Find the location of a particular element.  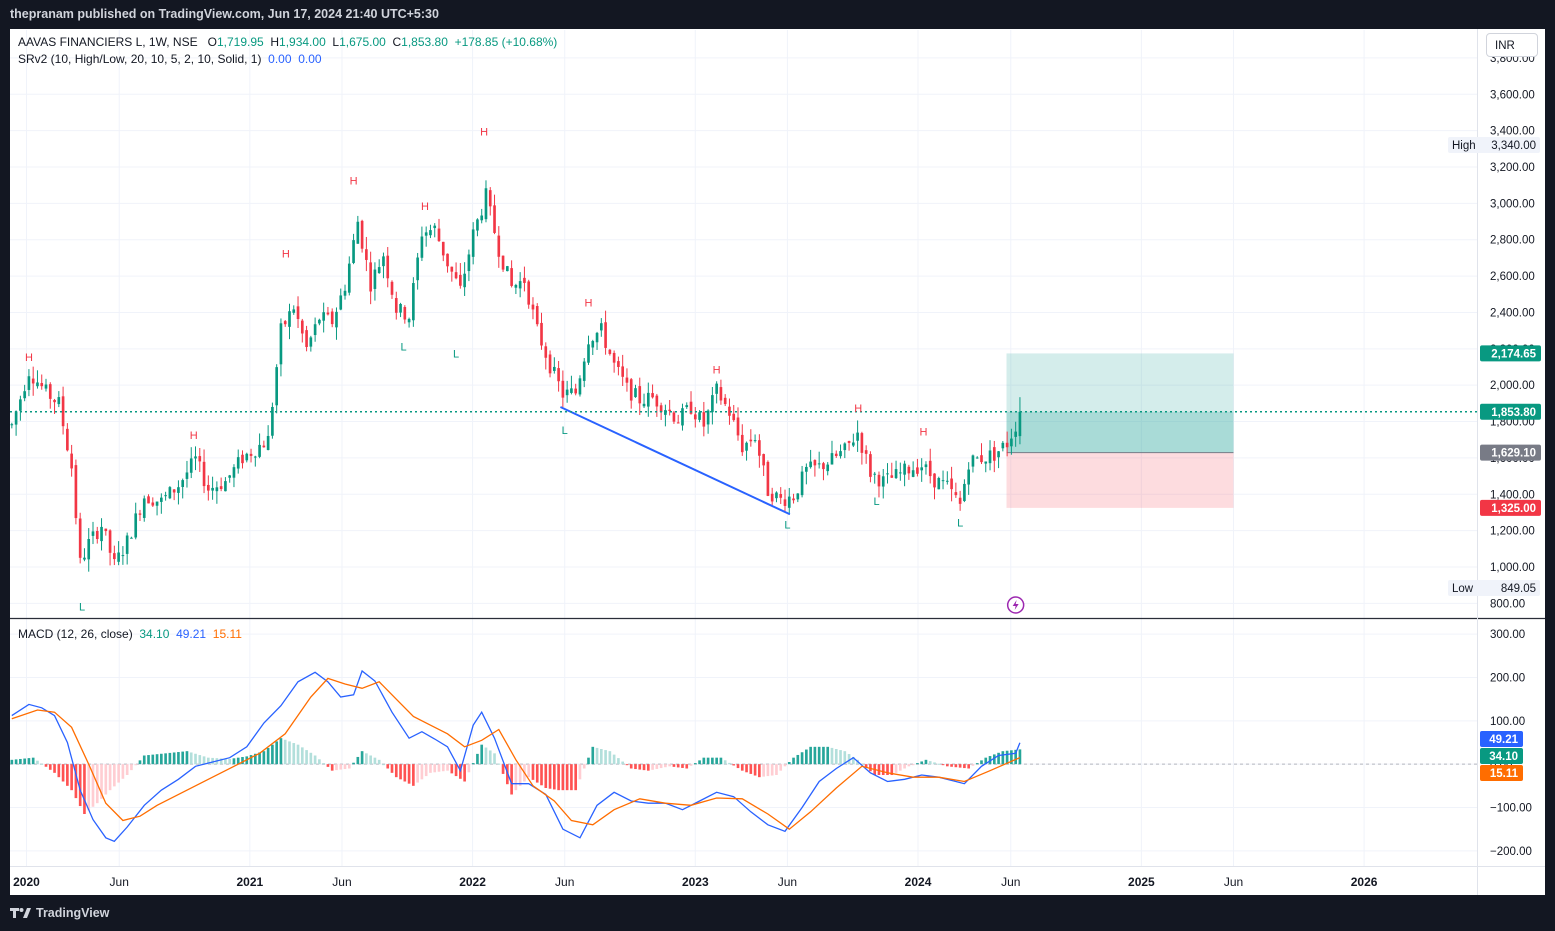

indicator-value-2: 0.00 is located at coordinates (310, 59).